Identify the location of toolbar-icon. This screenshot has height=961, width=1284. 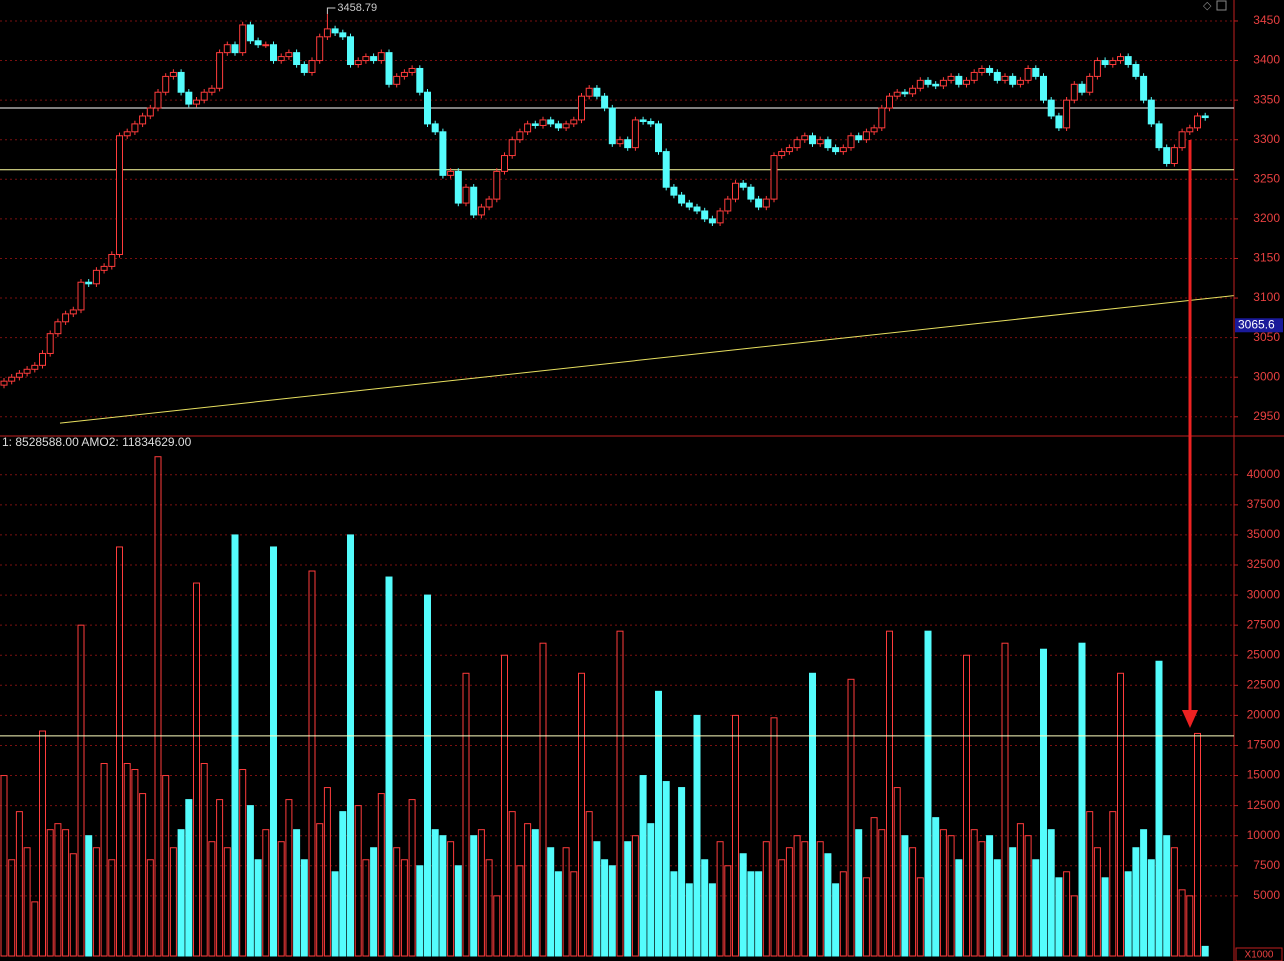
(1221, 5).